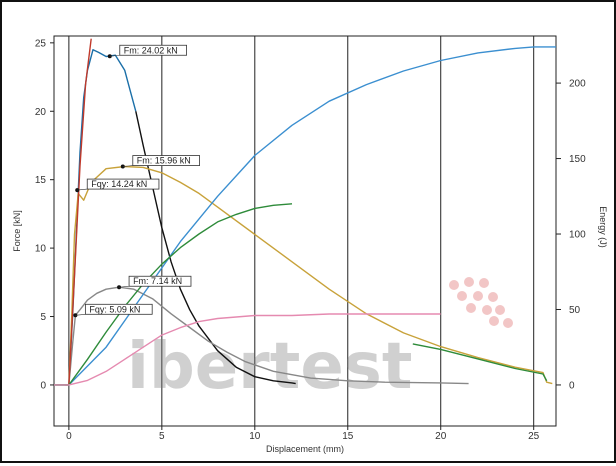  Describe the element at coordinates (348, 436) in the screenshot. I see `x-tick-label: 15` at that location.